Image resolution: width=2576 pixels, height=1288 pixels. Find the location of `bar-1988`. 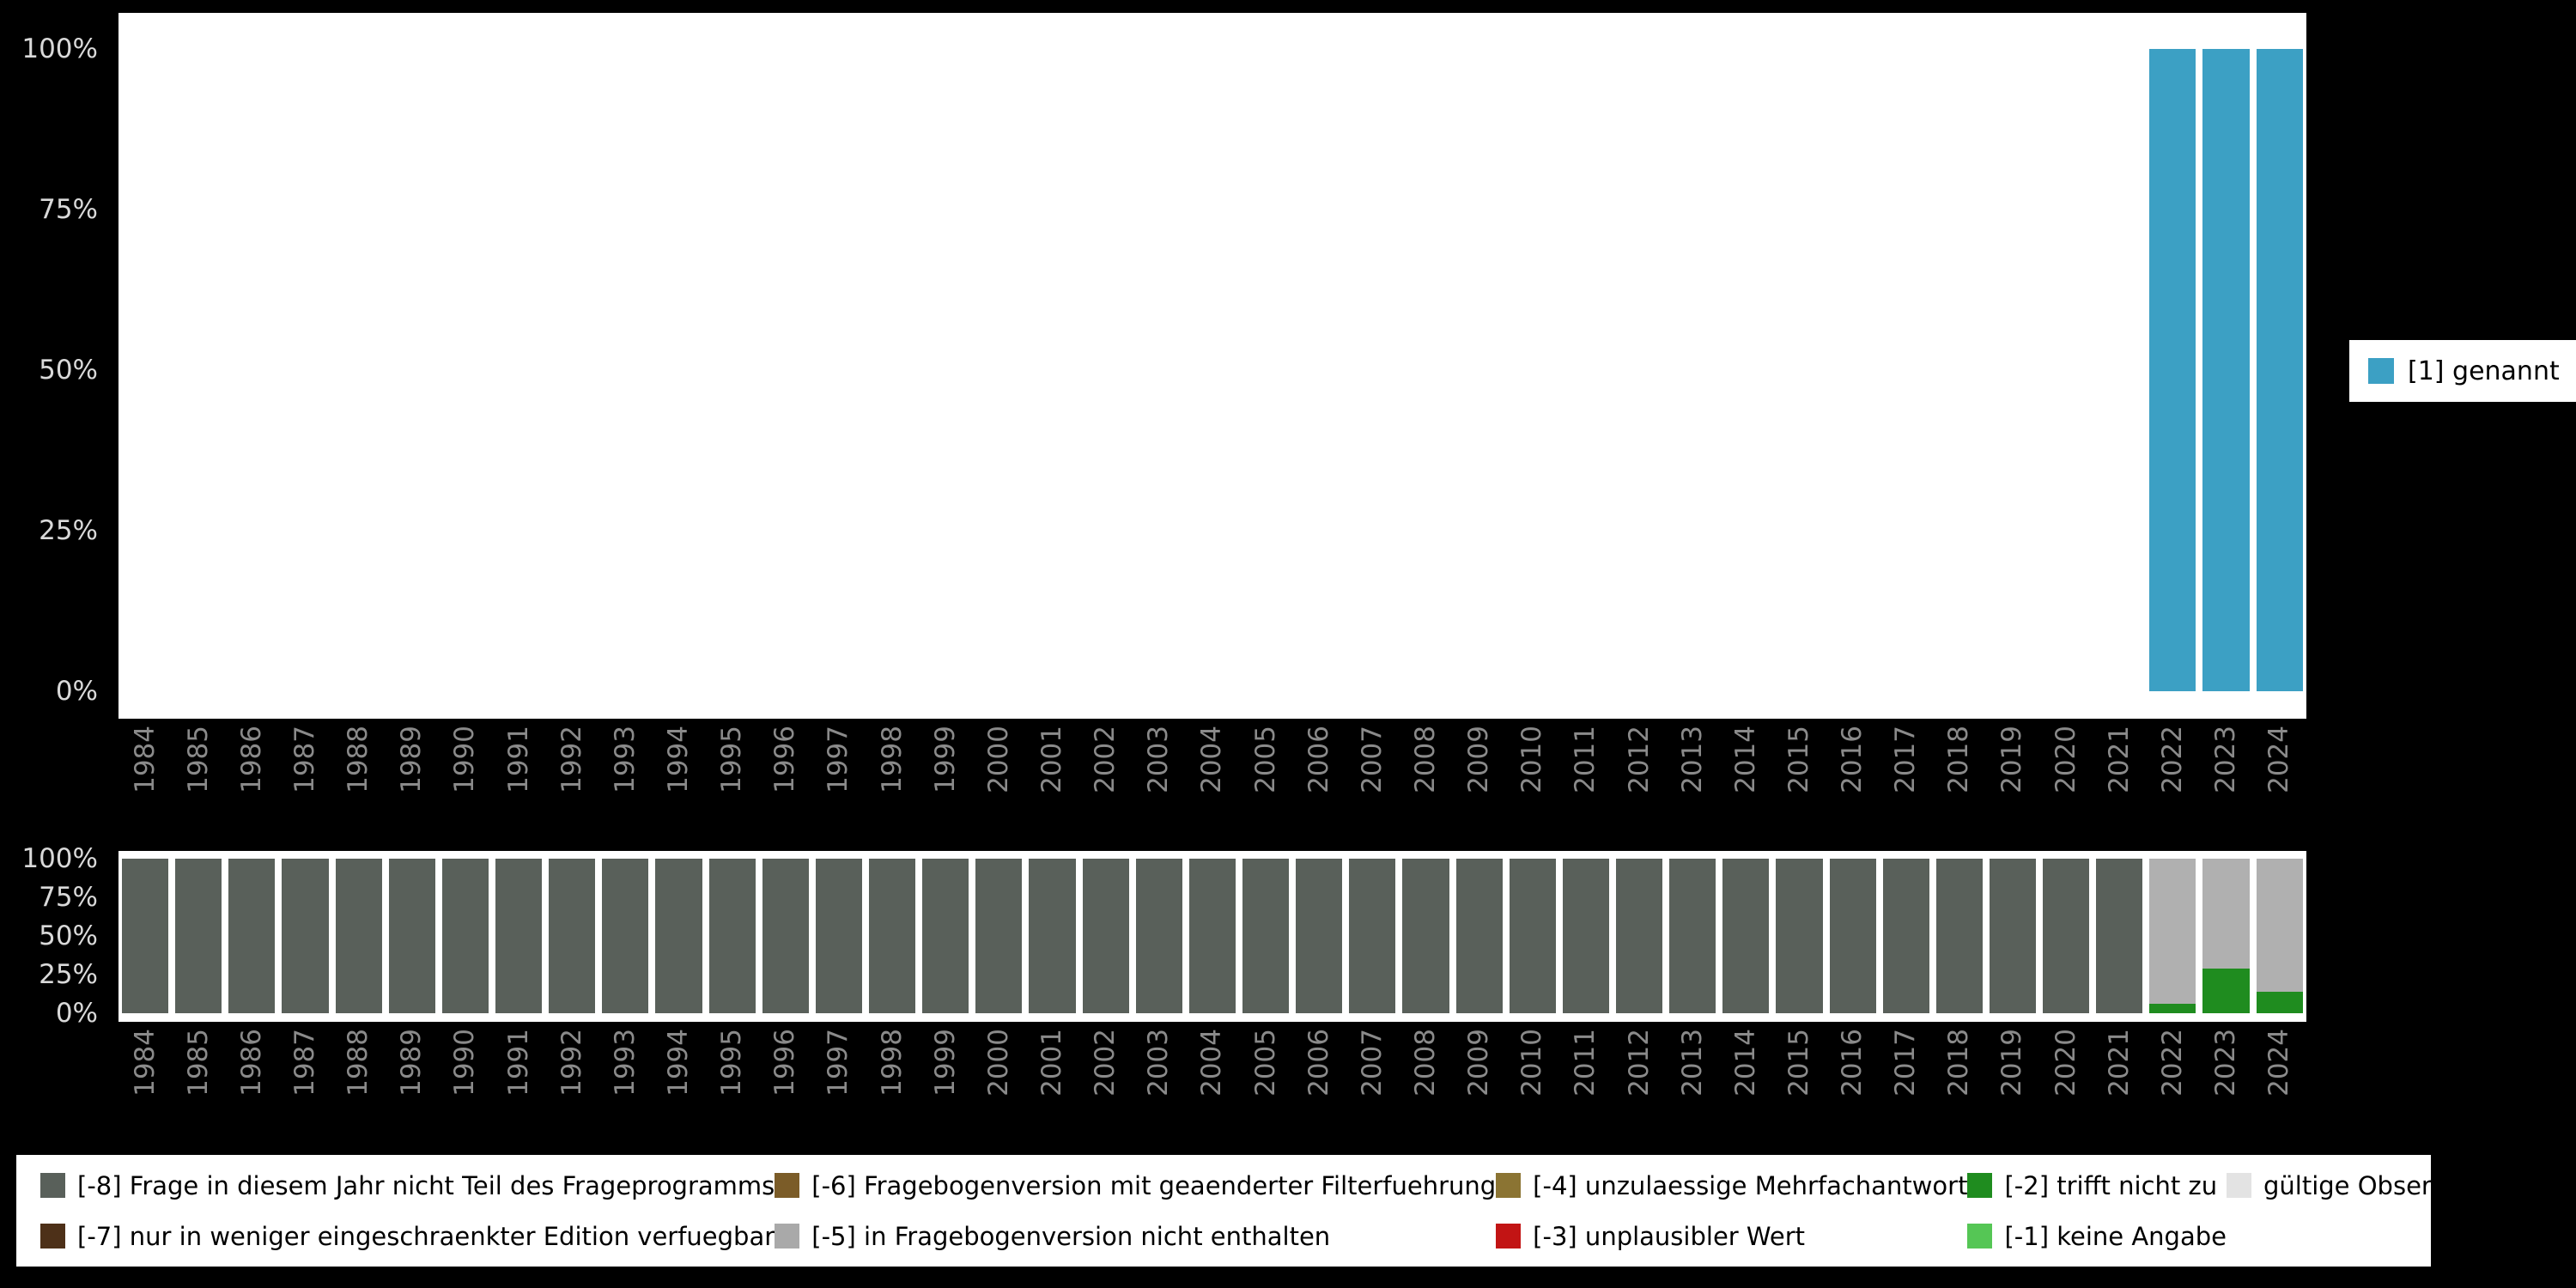

bar-1988 is located at coordinates (359, 370).